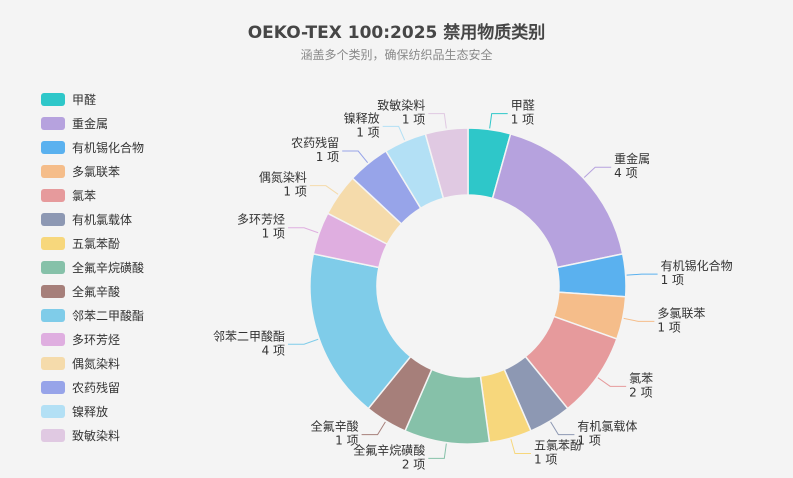  What do you see at coordinates (249, 335) in the screenshot?
I see `slice-label: 邻苯二甲酸酯` at bounding box center [249, 335].